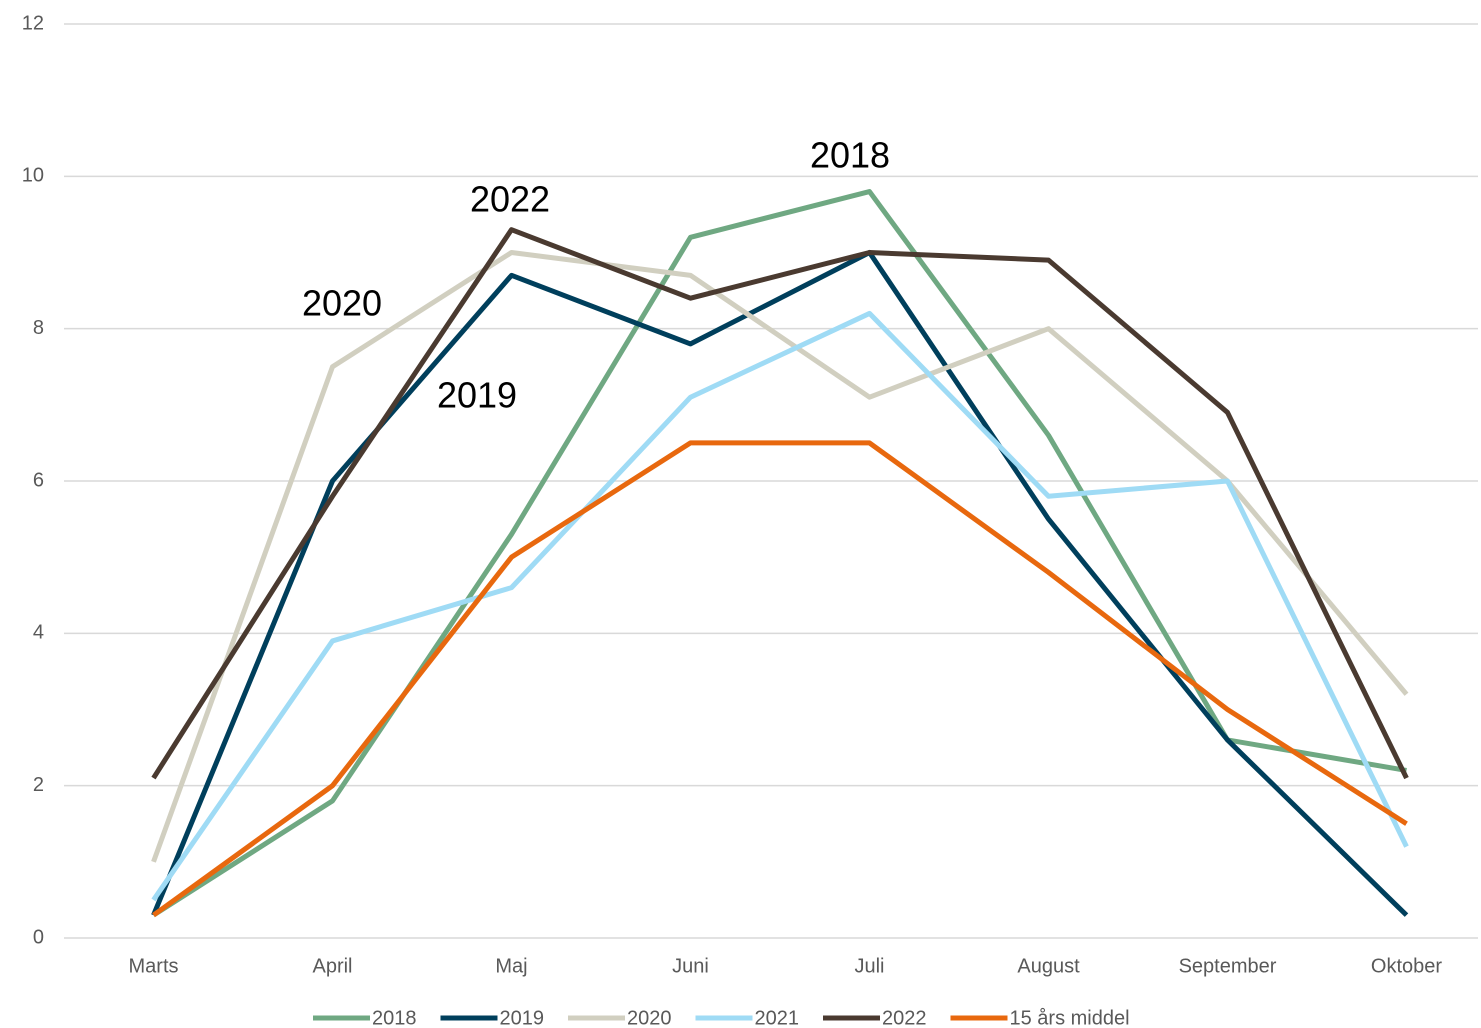 The width and height of the screenshot is (1481, 1028). I want to click on x-tick-label: Oktober, so click(1406, 966).